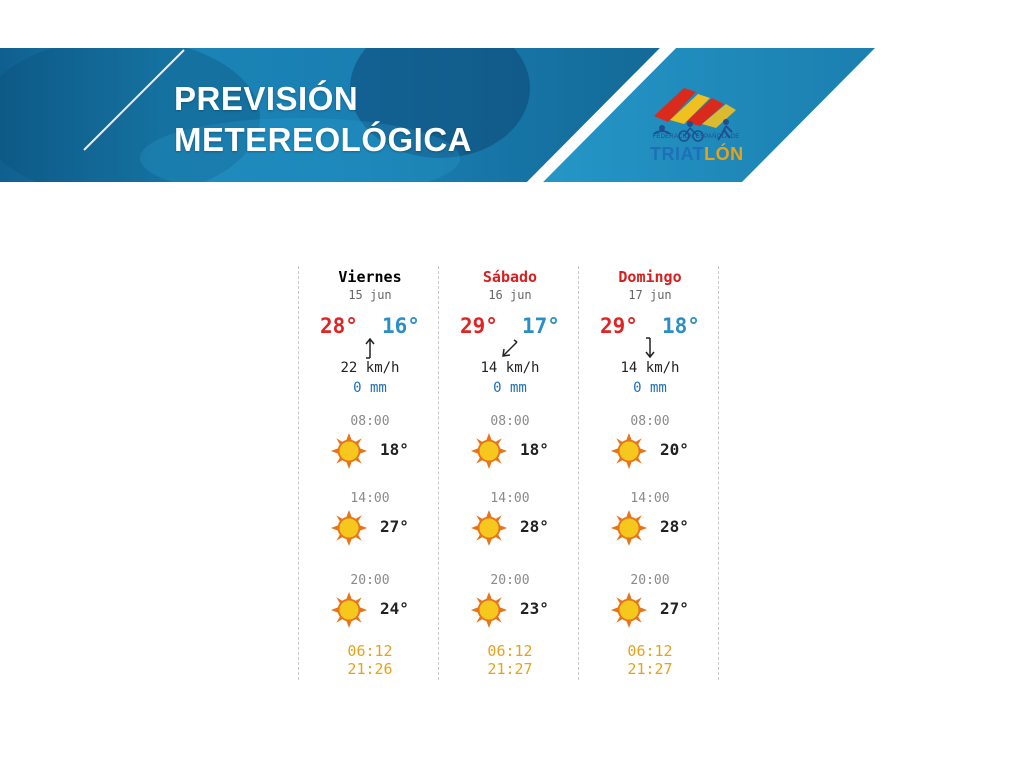 The image size is (1024, 768). I want to click on wind-arrow-southwest-icon, so click(510, 348).